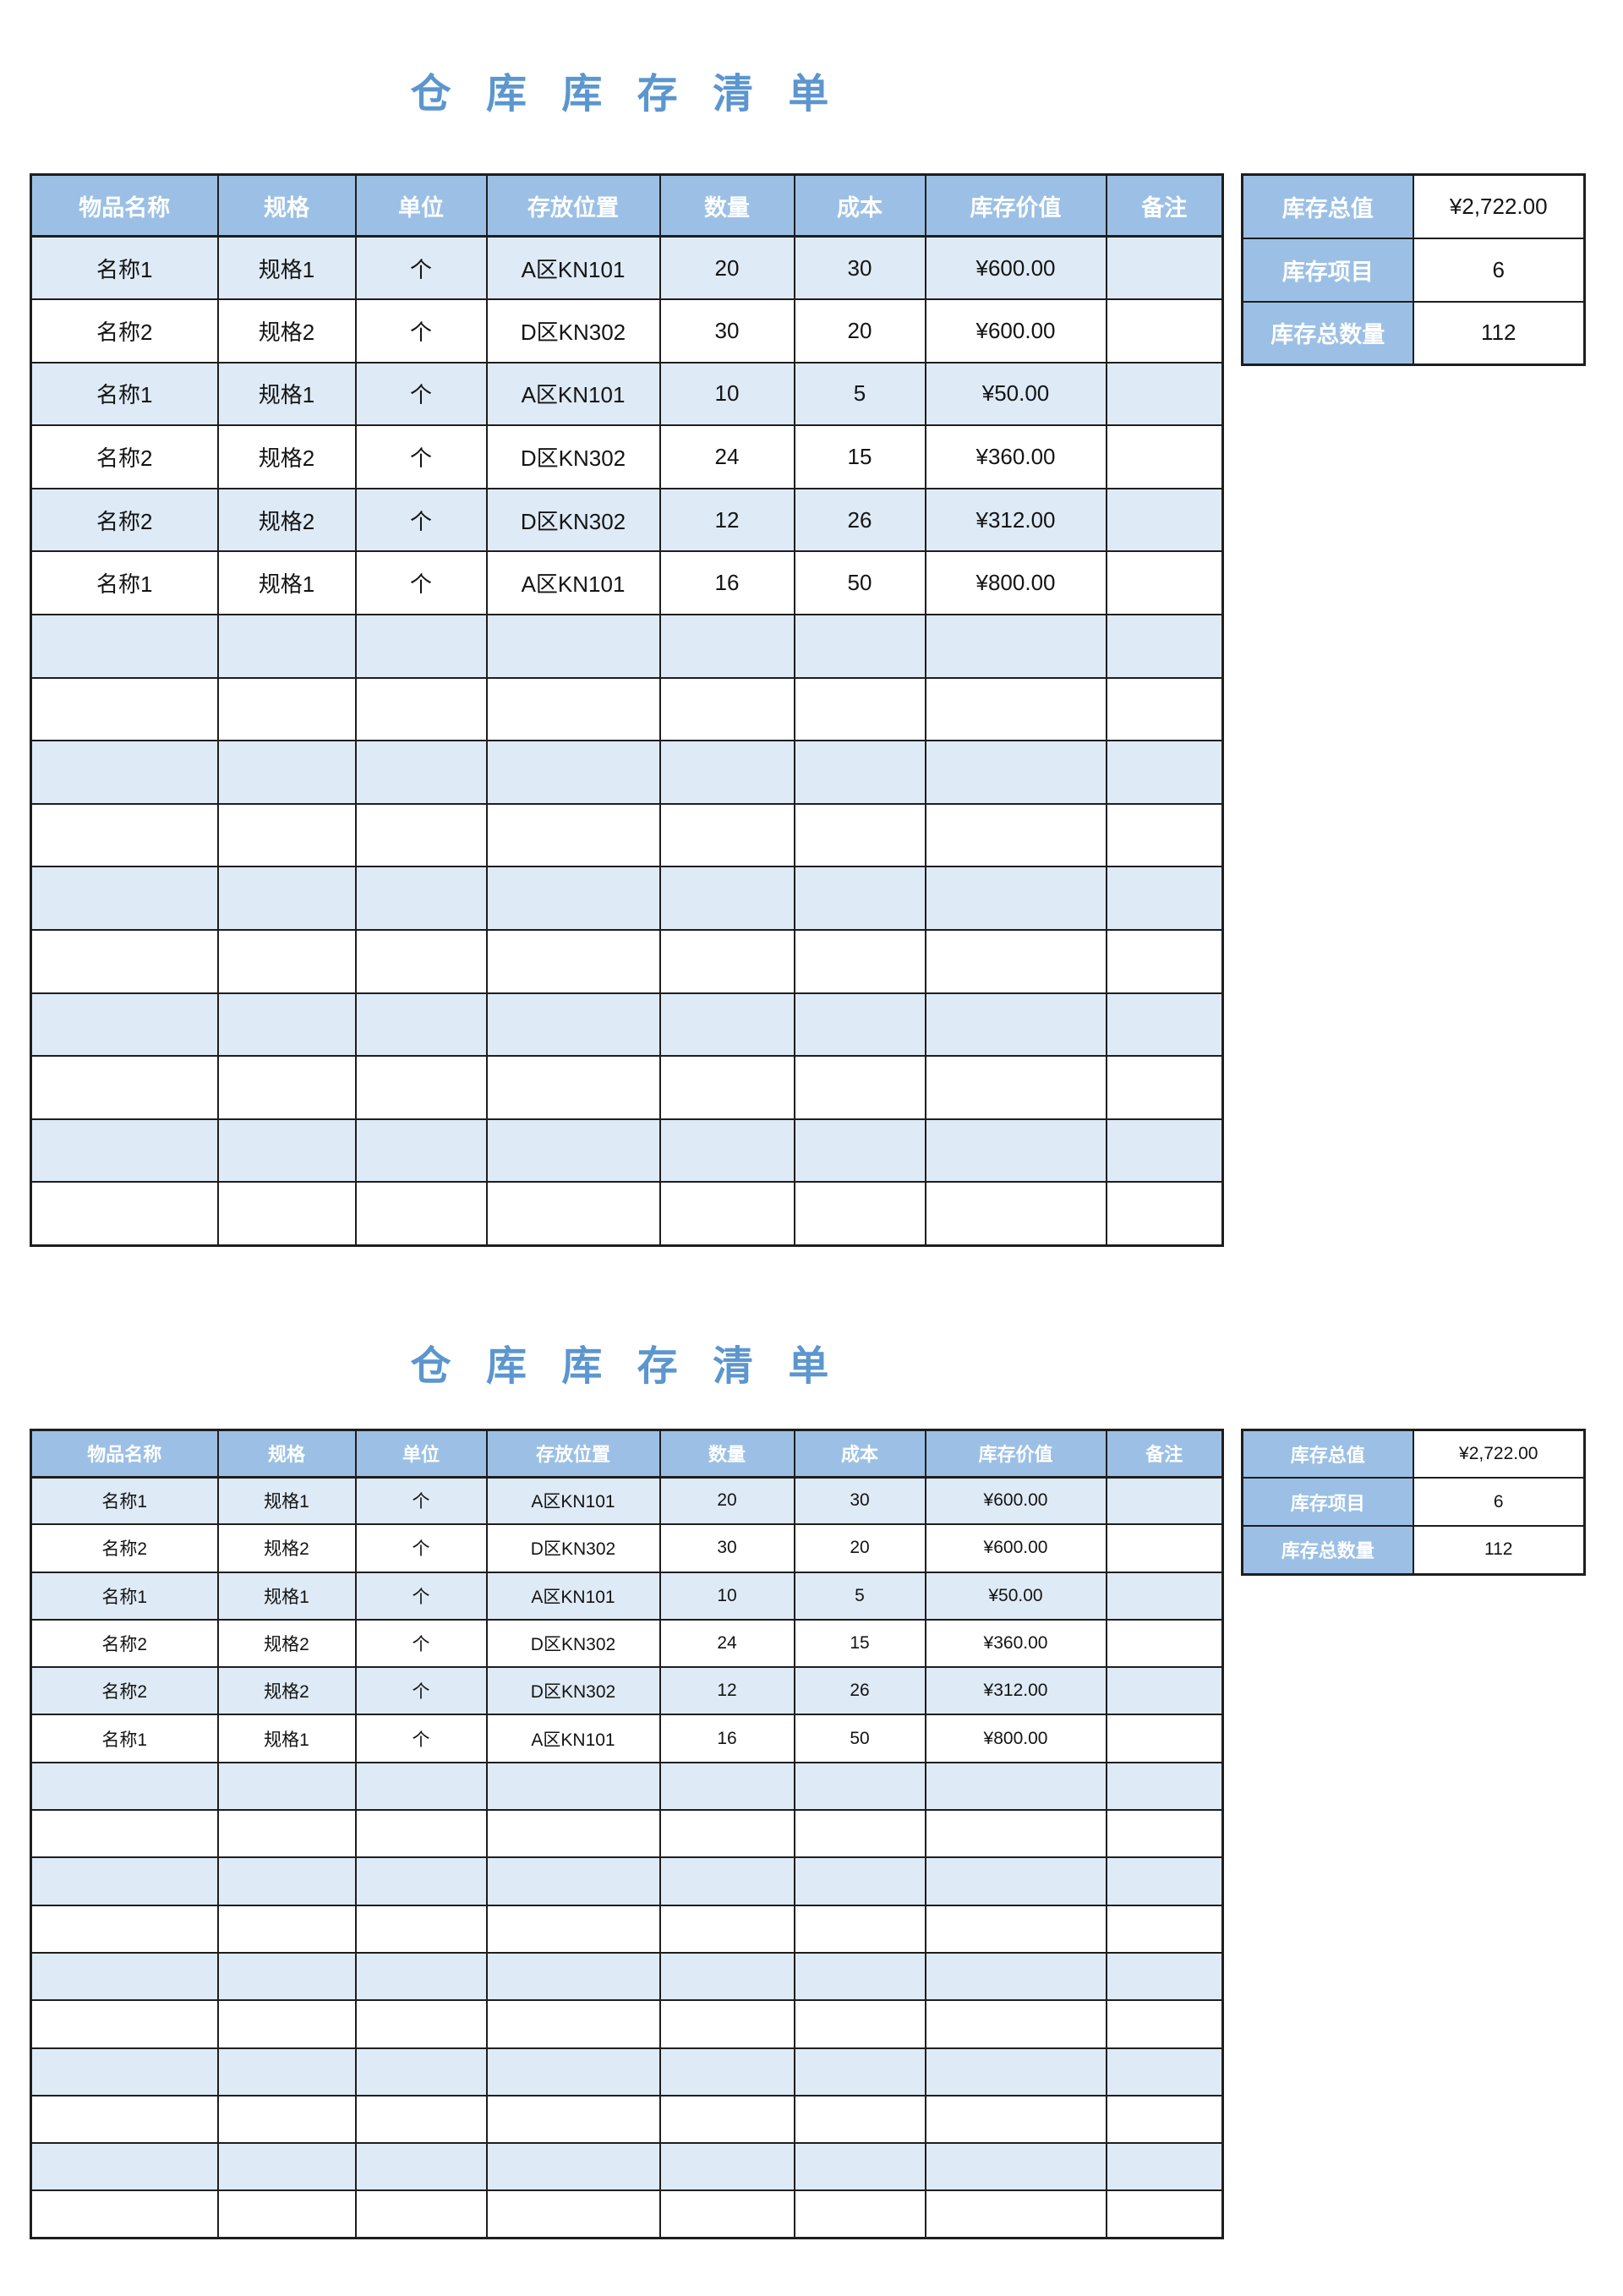  I want to click on summary-value-item-count: 6, so click(1499, 1502).